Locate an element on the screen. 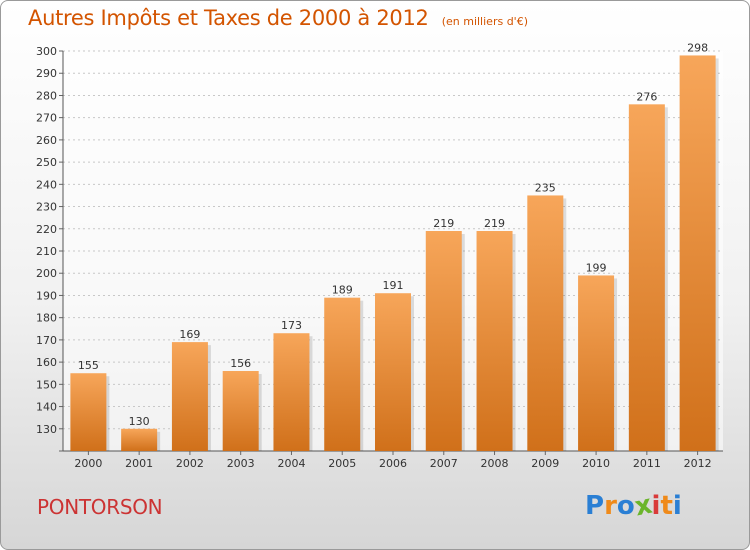 Image resolution: width=750 pixels, height=550 pixels. y-tick-label: 260 is located at coordinates (46, 140).